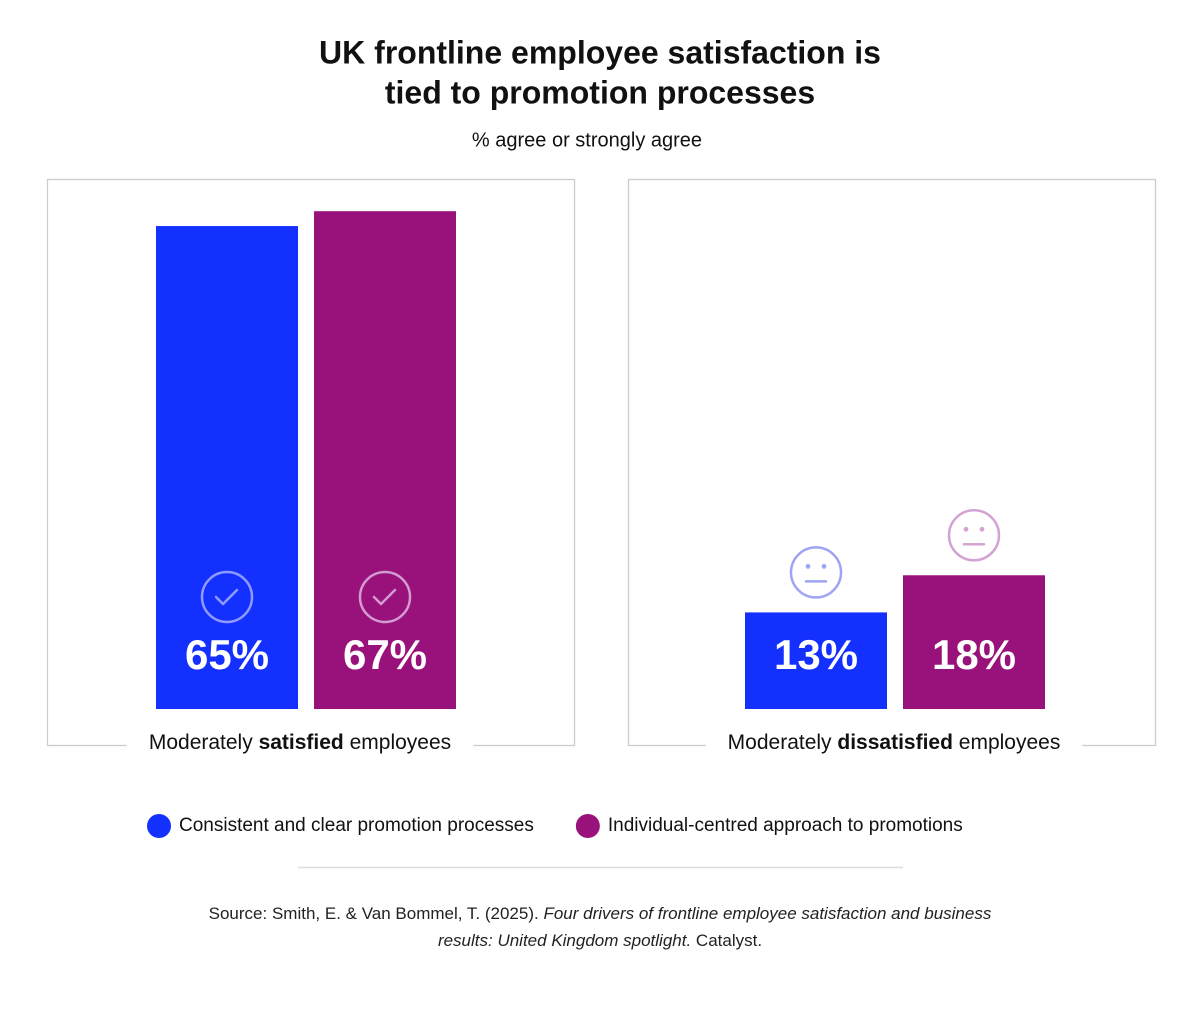 This screenshot has width=1201, height=1011. What do you see at coordinates (600, 52) in the screenshot?
I see `chart-title: UK frontline employee satisfaction is` at bounding box center [600, 52].